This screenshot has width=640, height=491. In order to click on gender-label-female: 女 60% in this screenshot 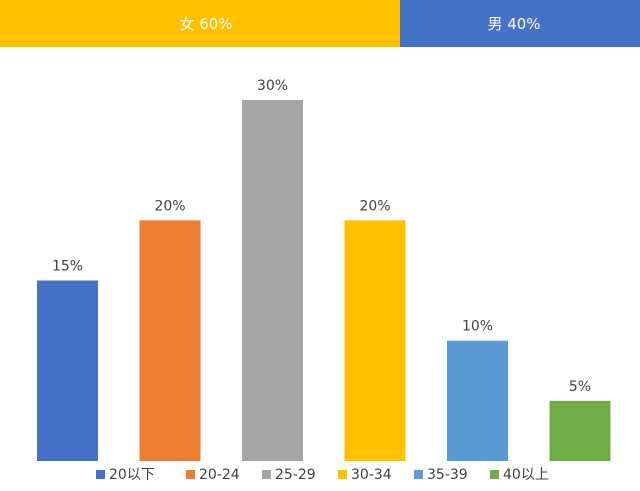, I will do `click(206, 24)`.